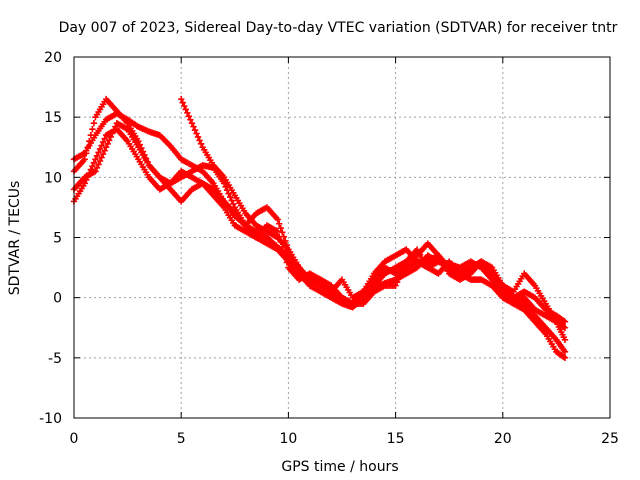 The image size is (640, 480). I want to click on x-tick-label: 0, so click(74, 439).